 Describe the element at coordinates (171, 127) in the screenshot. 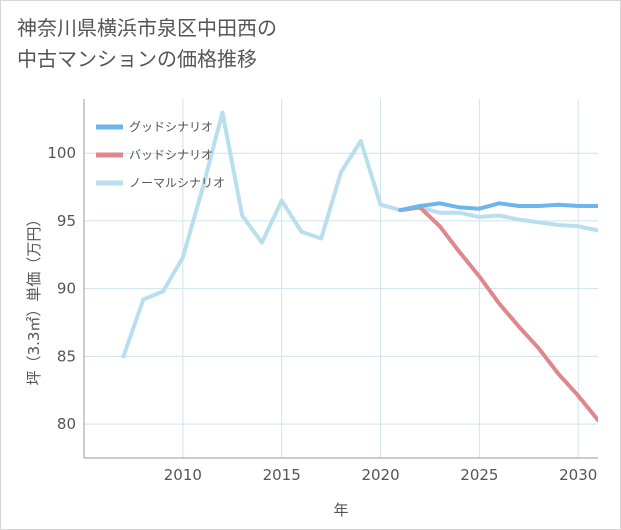

I see `legend-label: グッドシナリオ` at that location.